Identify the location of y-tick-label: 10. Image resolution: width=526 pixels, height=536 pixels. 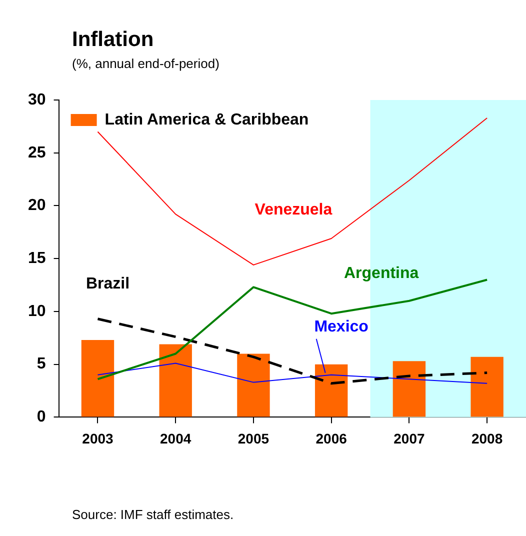
(37, 311).